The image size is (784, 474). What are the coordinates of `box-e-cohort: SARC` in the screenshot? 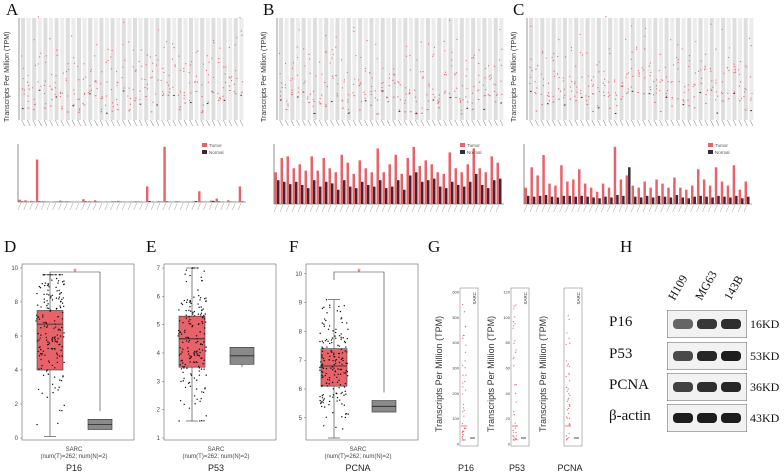 It's located at (216, 450).